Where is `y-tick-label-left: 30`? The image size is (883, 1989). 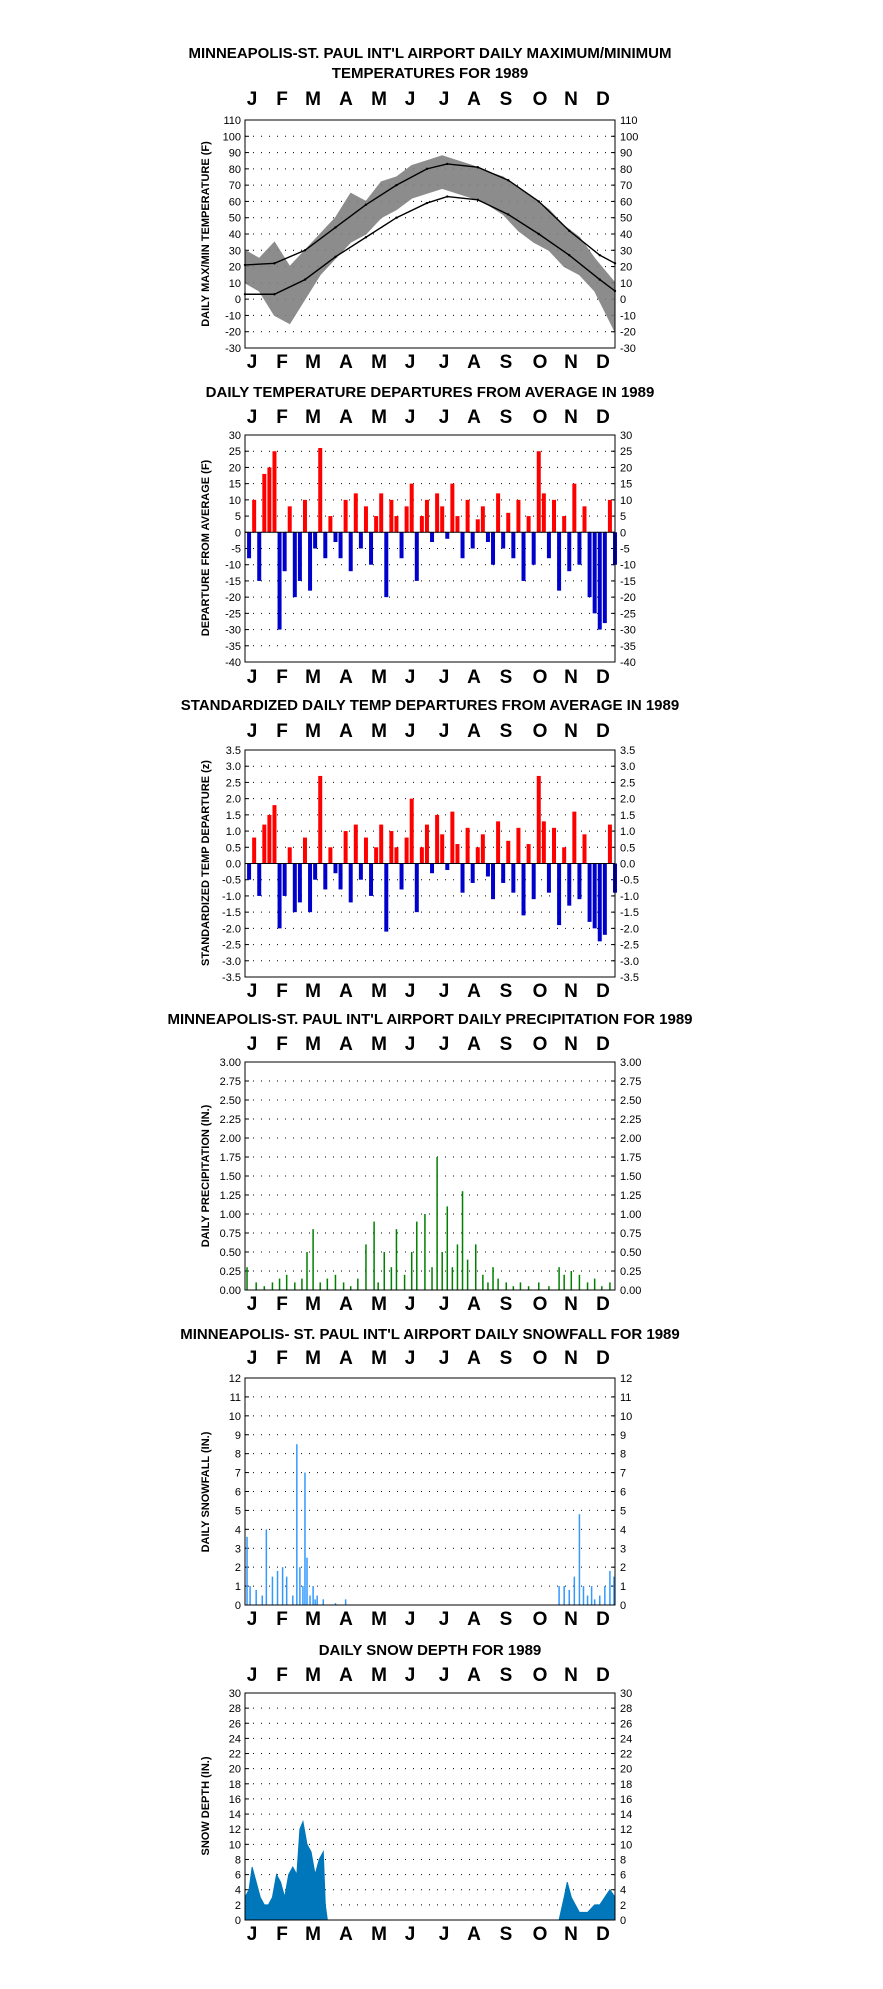 y-tick-label-left: 30 is located at coordinates (235, 251).